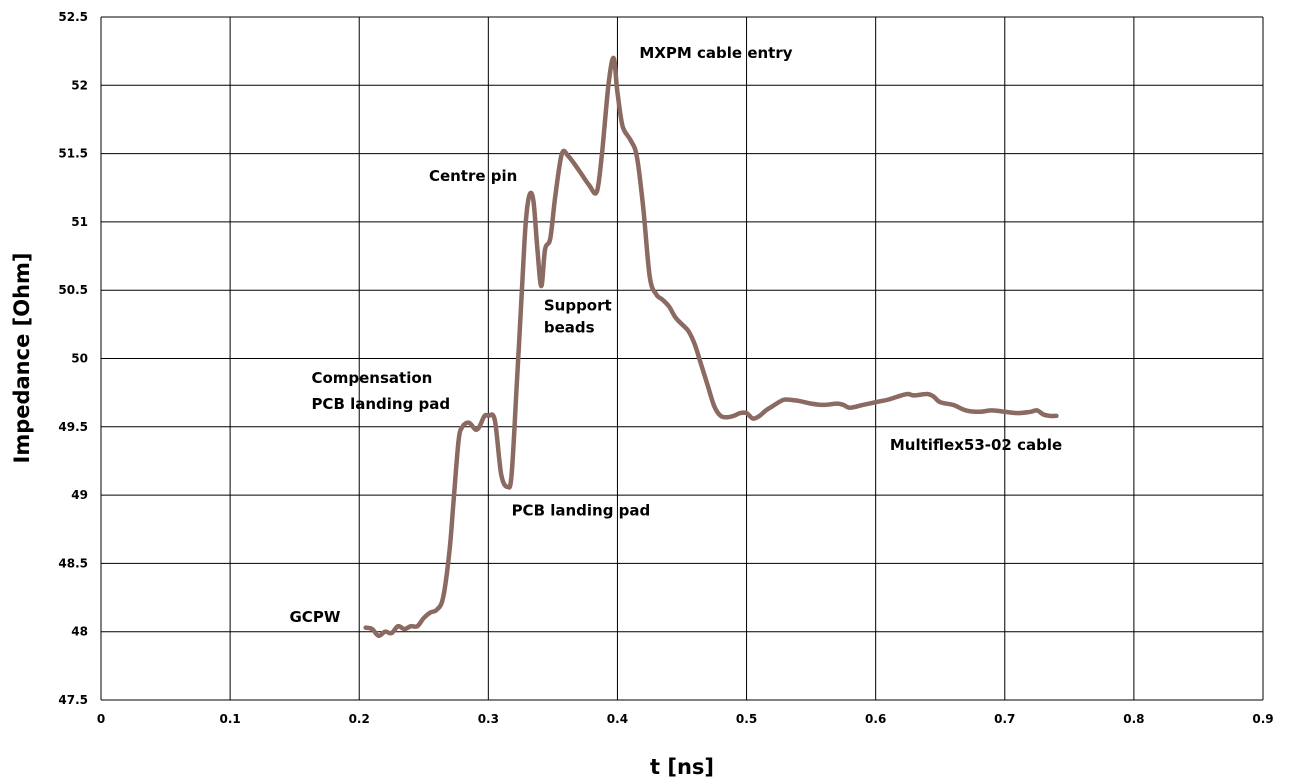 Image resolution: width=1290 pixels, height=783 pixels. Describe the element at coordinates (473, 176) in the screenshot. I see `annotation-label: Centre pin` at that location.